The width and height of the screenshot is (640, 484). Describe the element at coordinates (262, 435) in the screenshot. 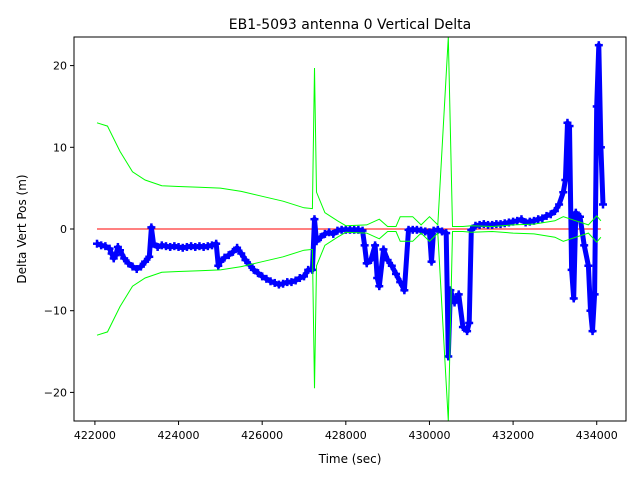

I see `x-tick-label: 426000` at that location.